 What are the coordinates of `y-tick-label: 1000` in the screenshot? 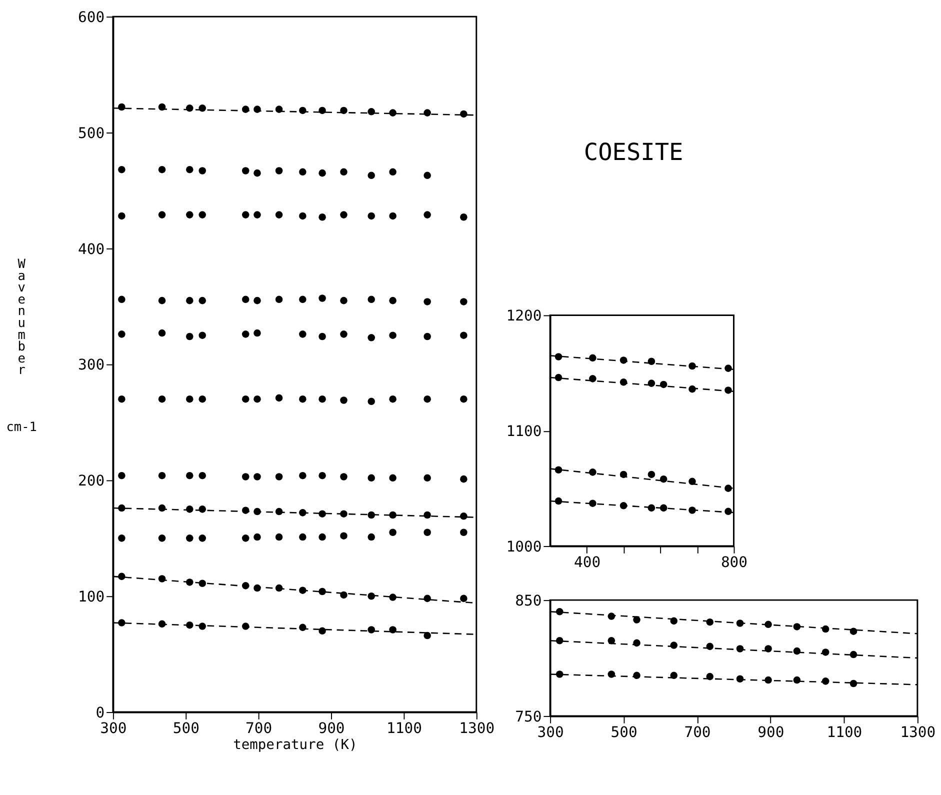 It's located at (524, 547).